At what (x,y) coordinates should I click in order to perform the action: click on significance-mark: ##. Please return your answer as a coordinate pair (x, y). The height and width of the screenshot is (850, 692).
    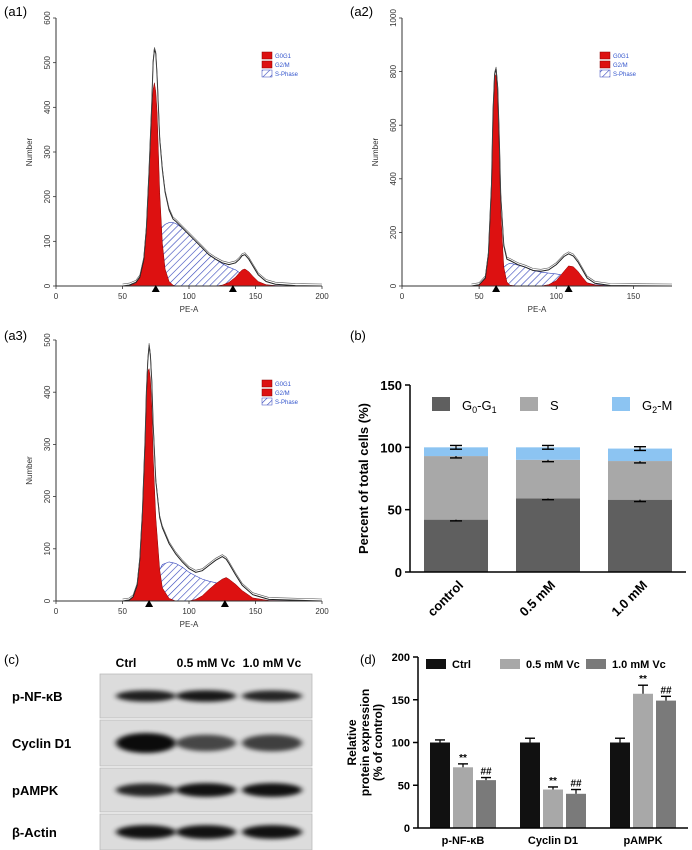
    Looking at the image, I should click on (576, 784).